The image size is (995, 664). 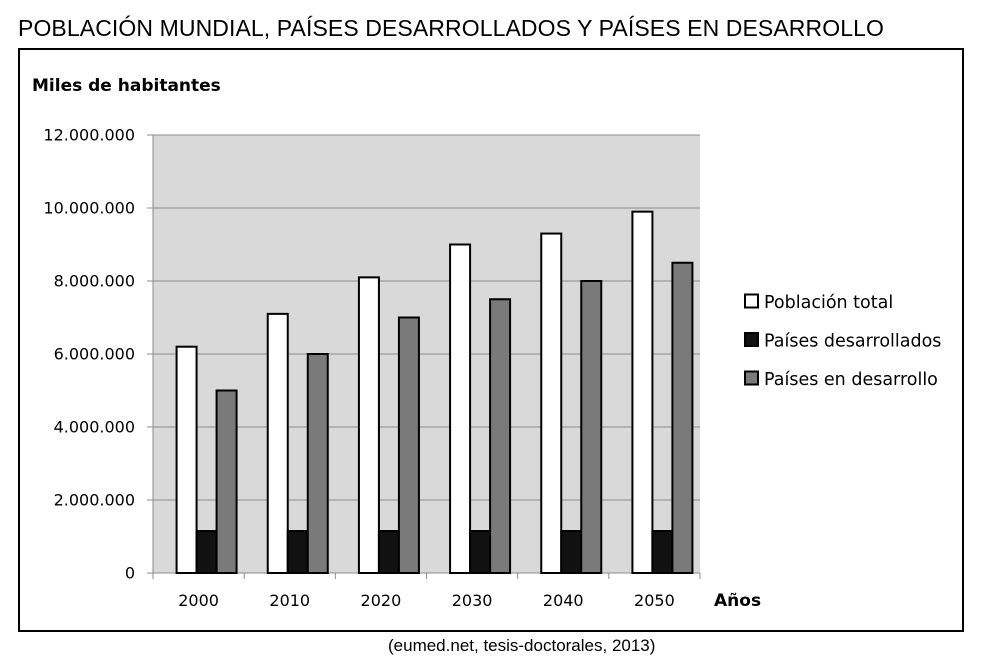 I want to click on bar-pa-ses-en-desarrollo-2020, so click(x=408, y=445).